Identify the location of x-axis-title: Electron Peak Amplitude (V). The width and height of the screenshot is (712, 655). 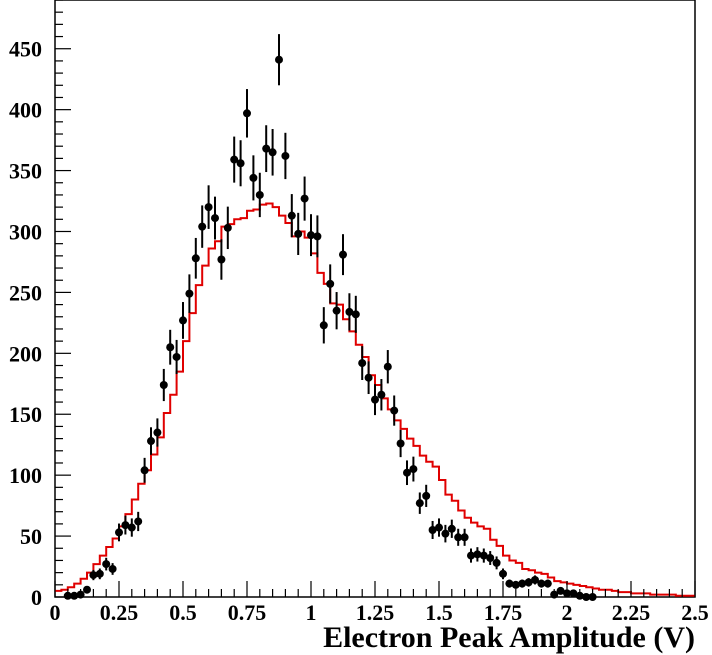
(509, 637).